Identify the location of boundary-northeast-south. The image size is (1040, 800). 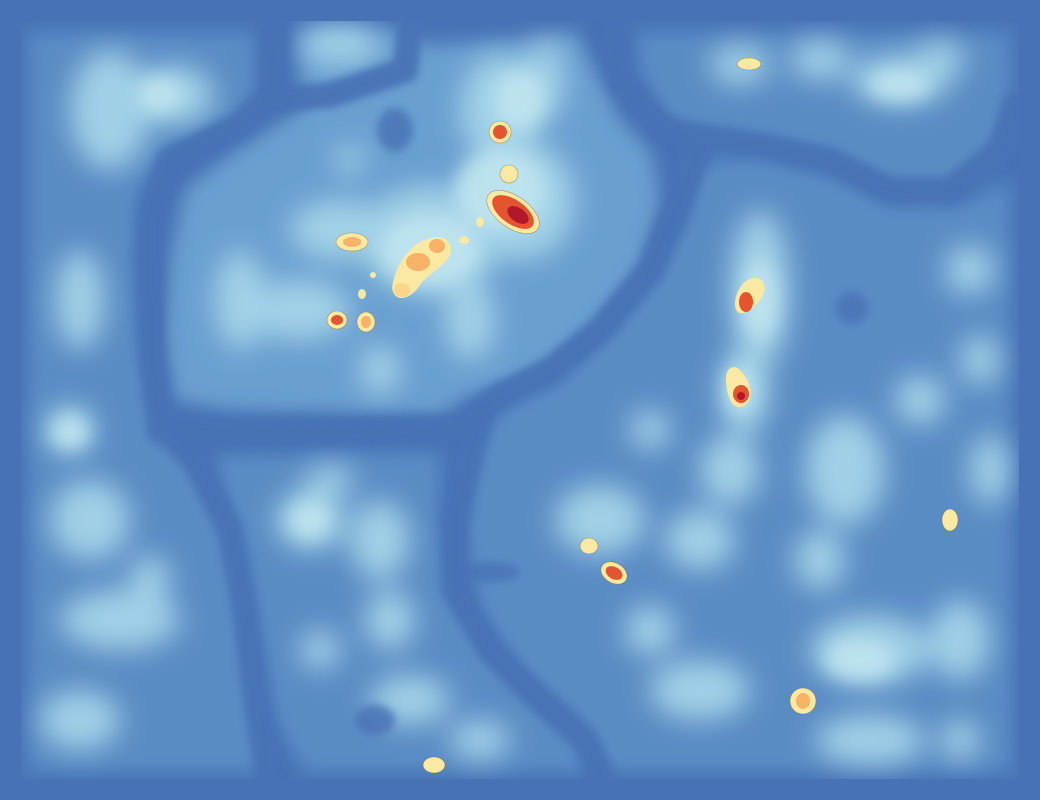
(837, 147).